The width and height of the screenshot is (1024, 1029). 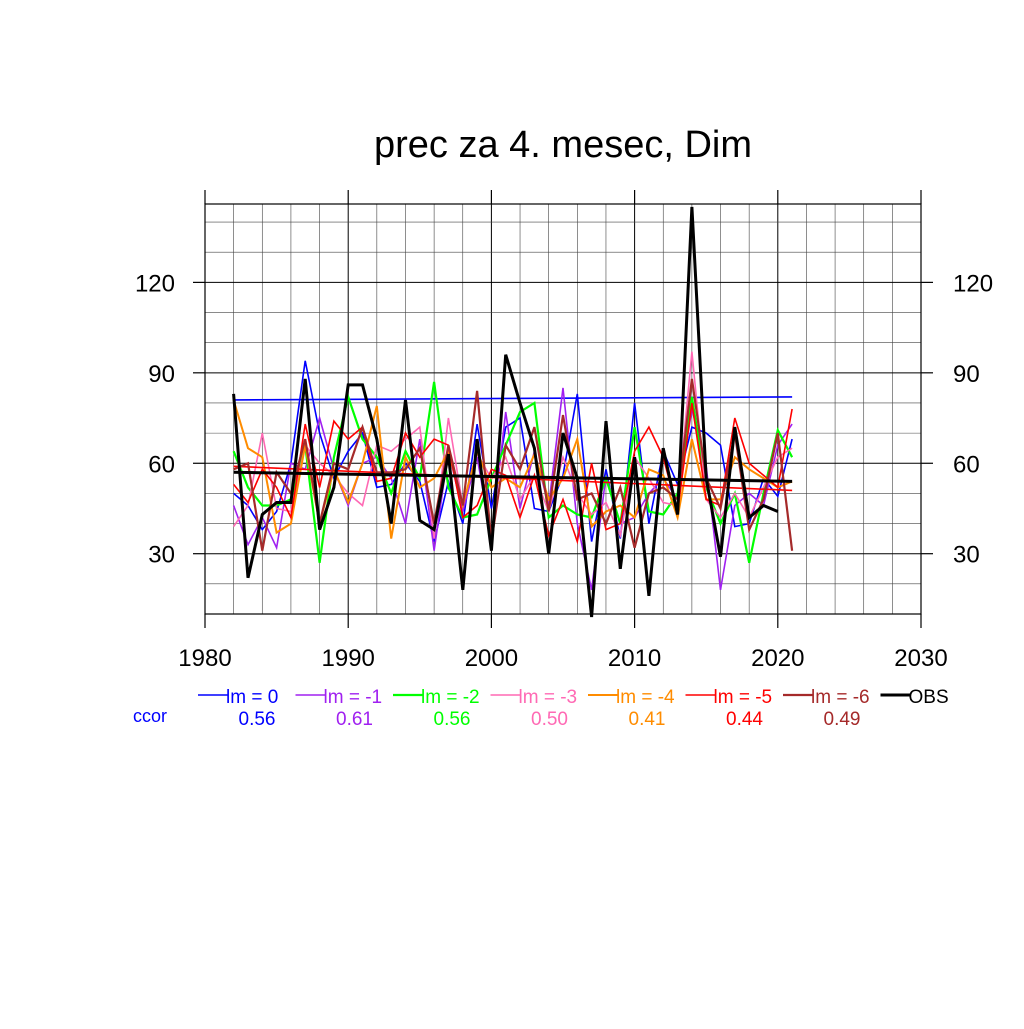 I want to click on chart-title: prec za 4. mesec, Dim, so click(x=563, y=145).